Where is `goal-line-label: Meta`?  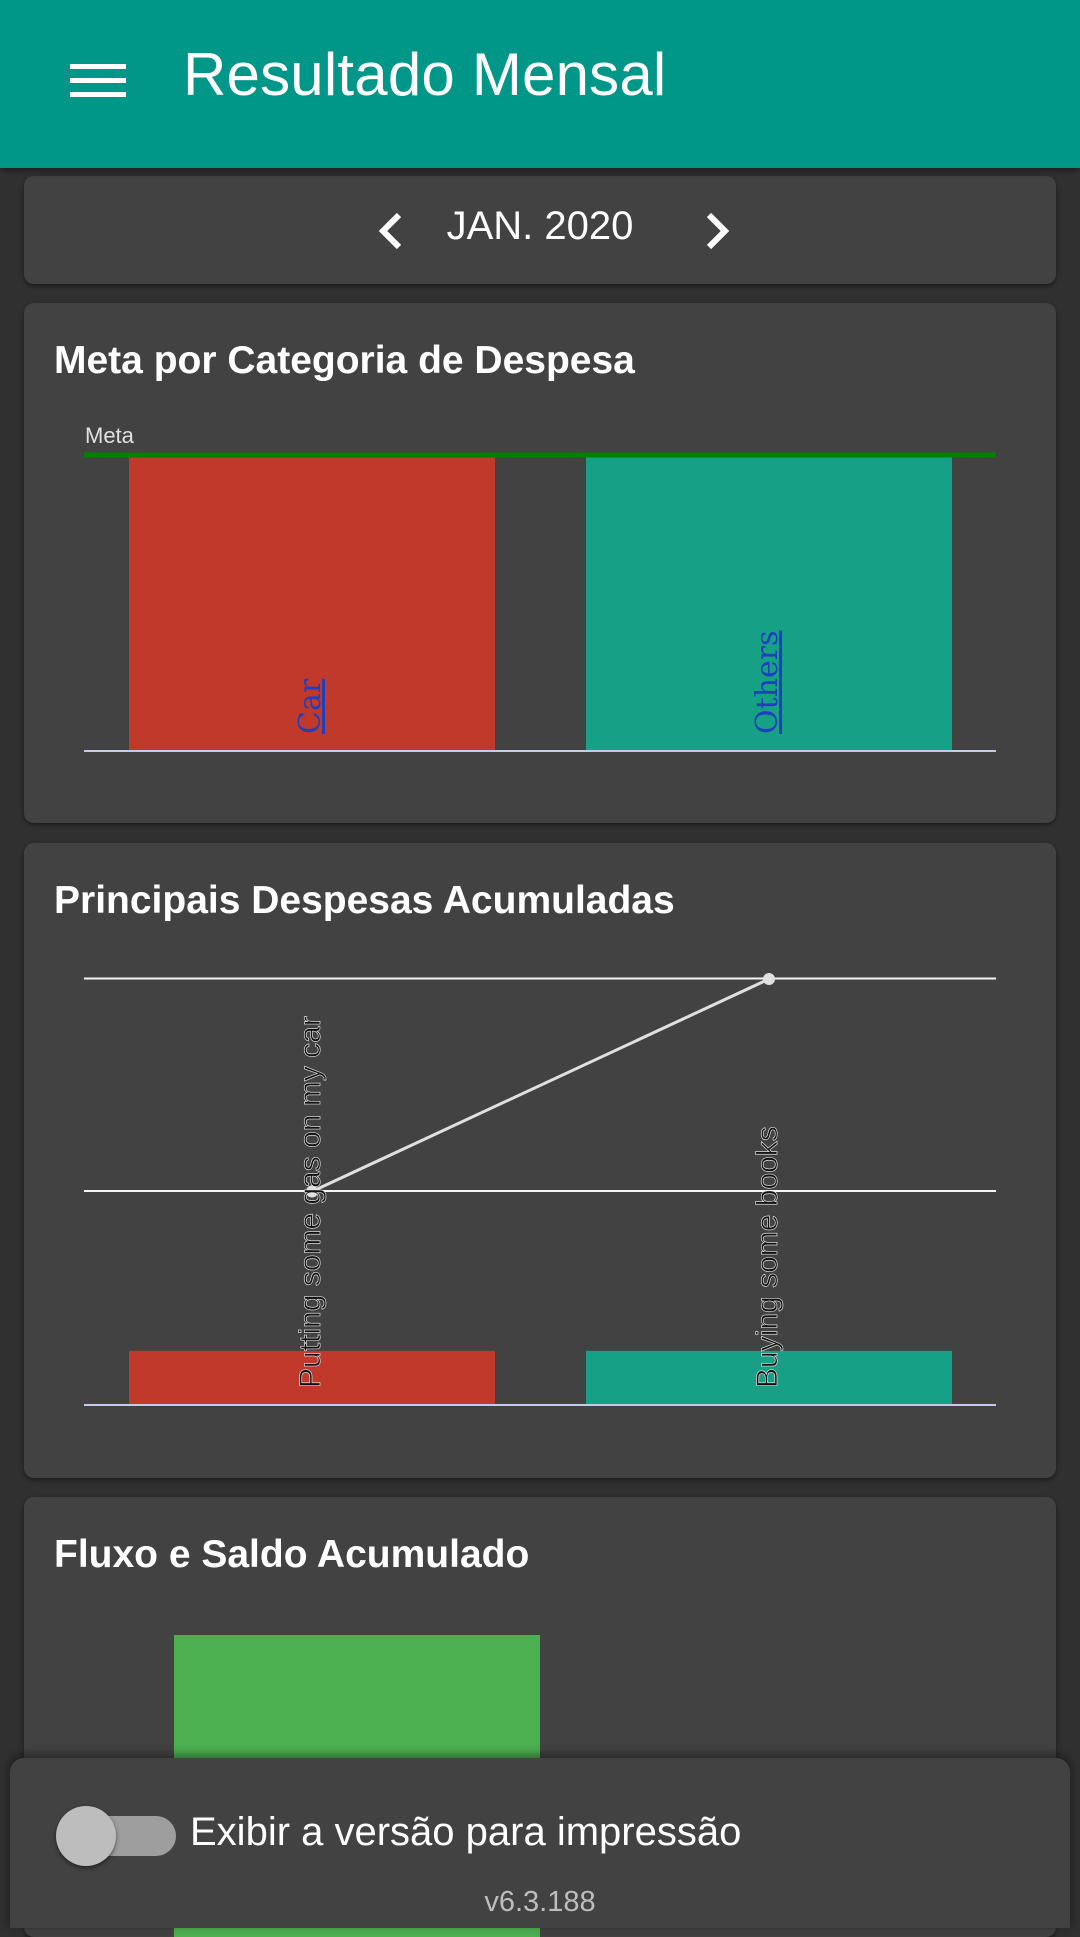 goal-line-label: Meta is located at coordinates (110, 435).